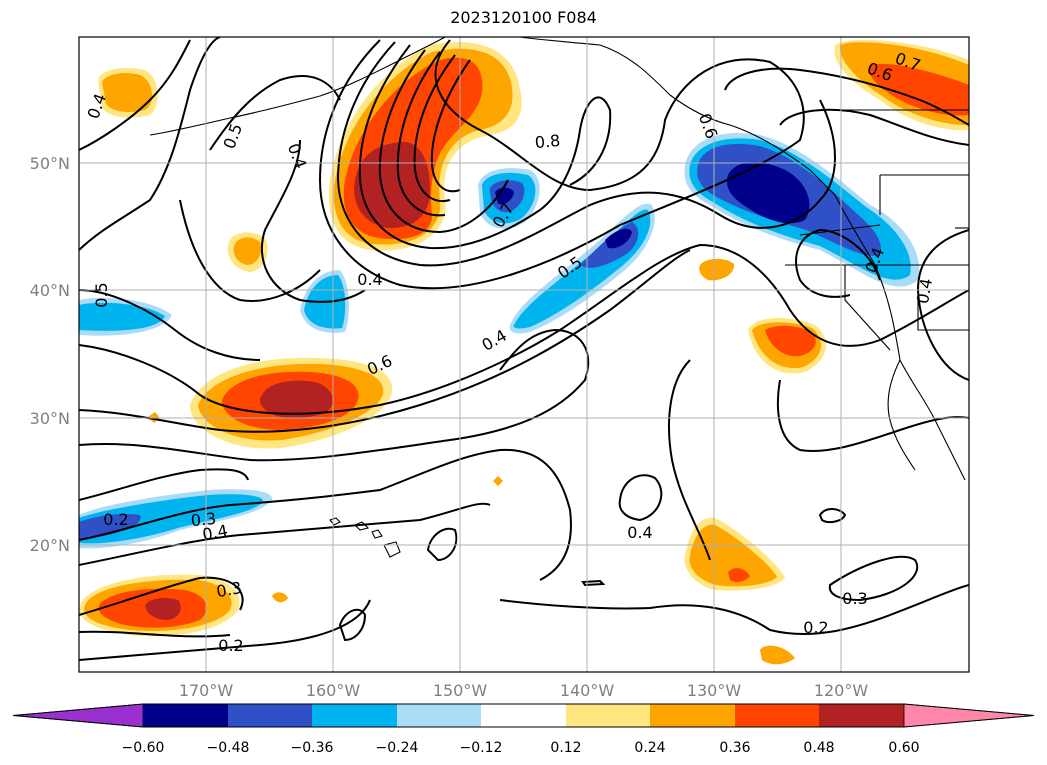 The width and height of the screenshot is (1047, 765). Describe the element at coordinates (50, 418) in the screenshot. I see `lat-label: 30°N` at that location.